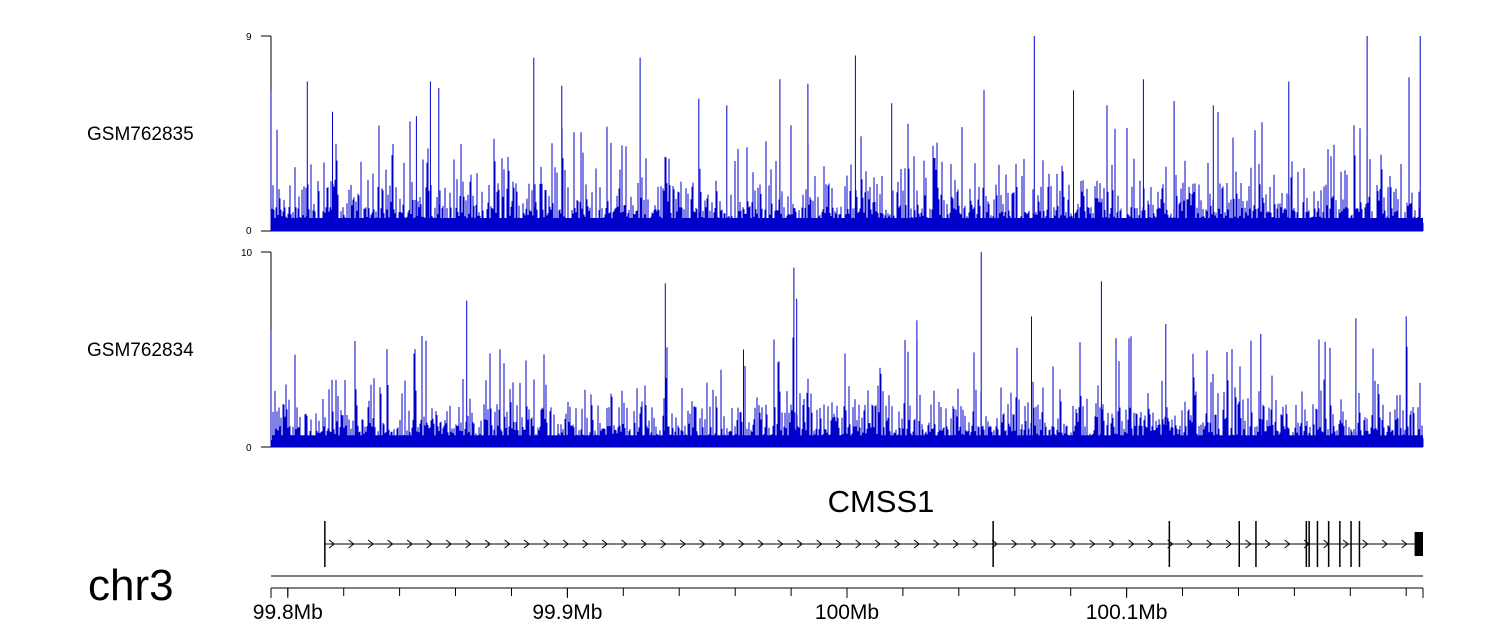  What do you see at coordinates (140, 134) in the screenshot?
I see `track-1-name: GSM762835` at bounding box center [140, 134].